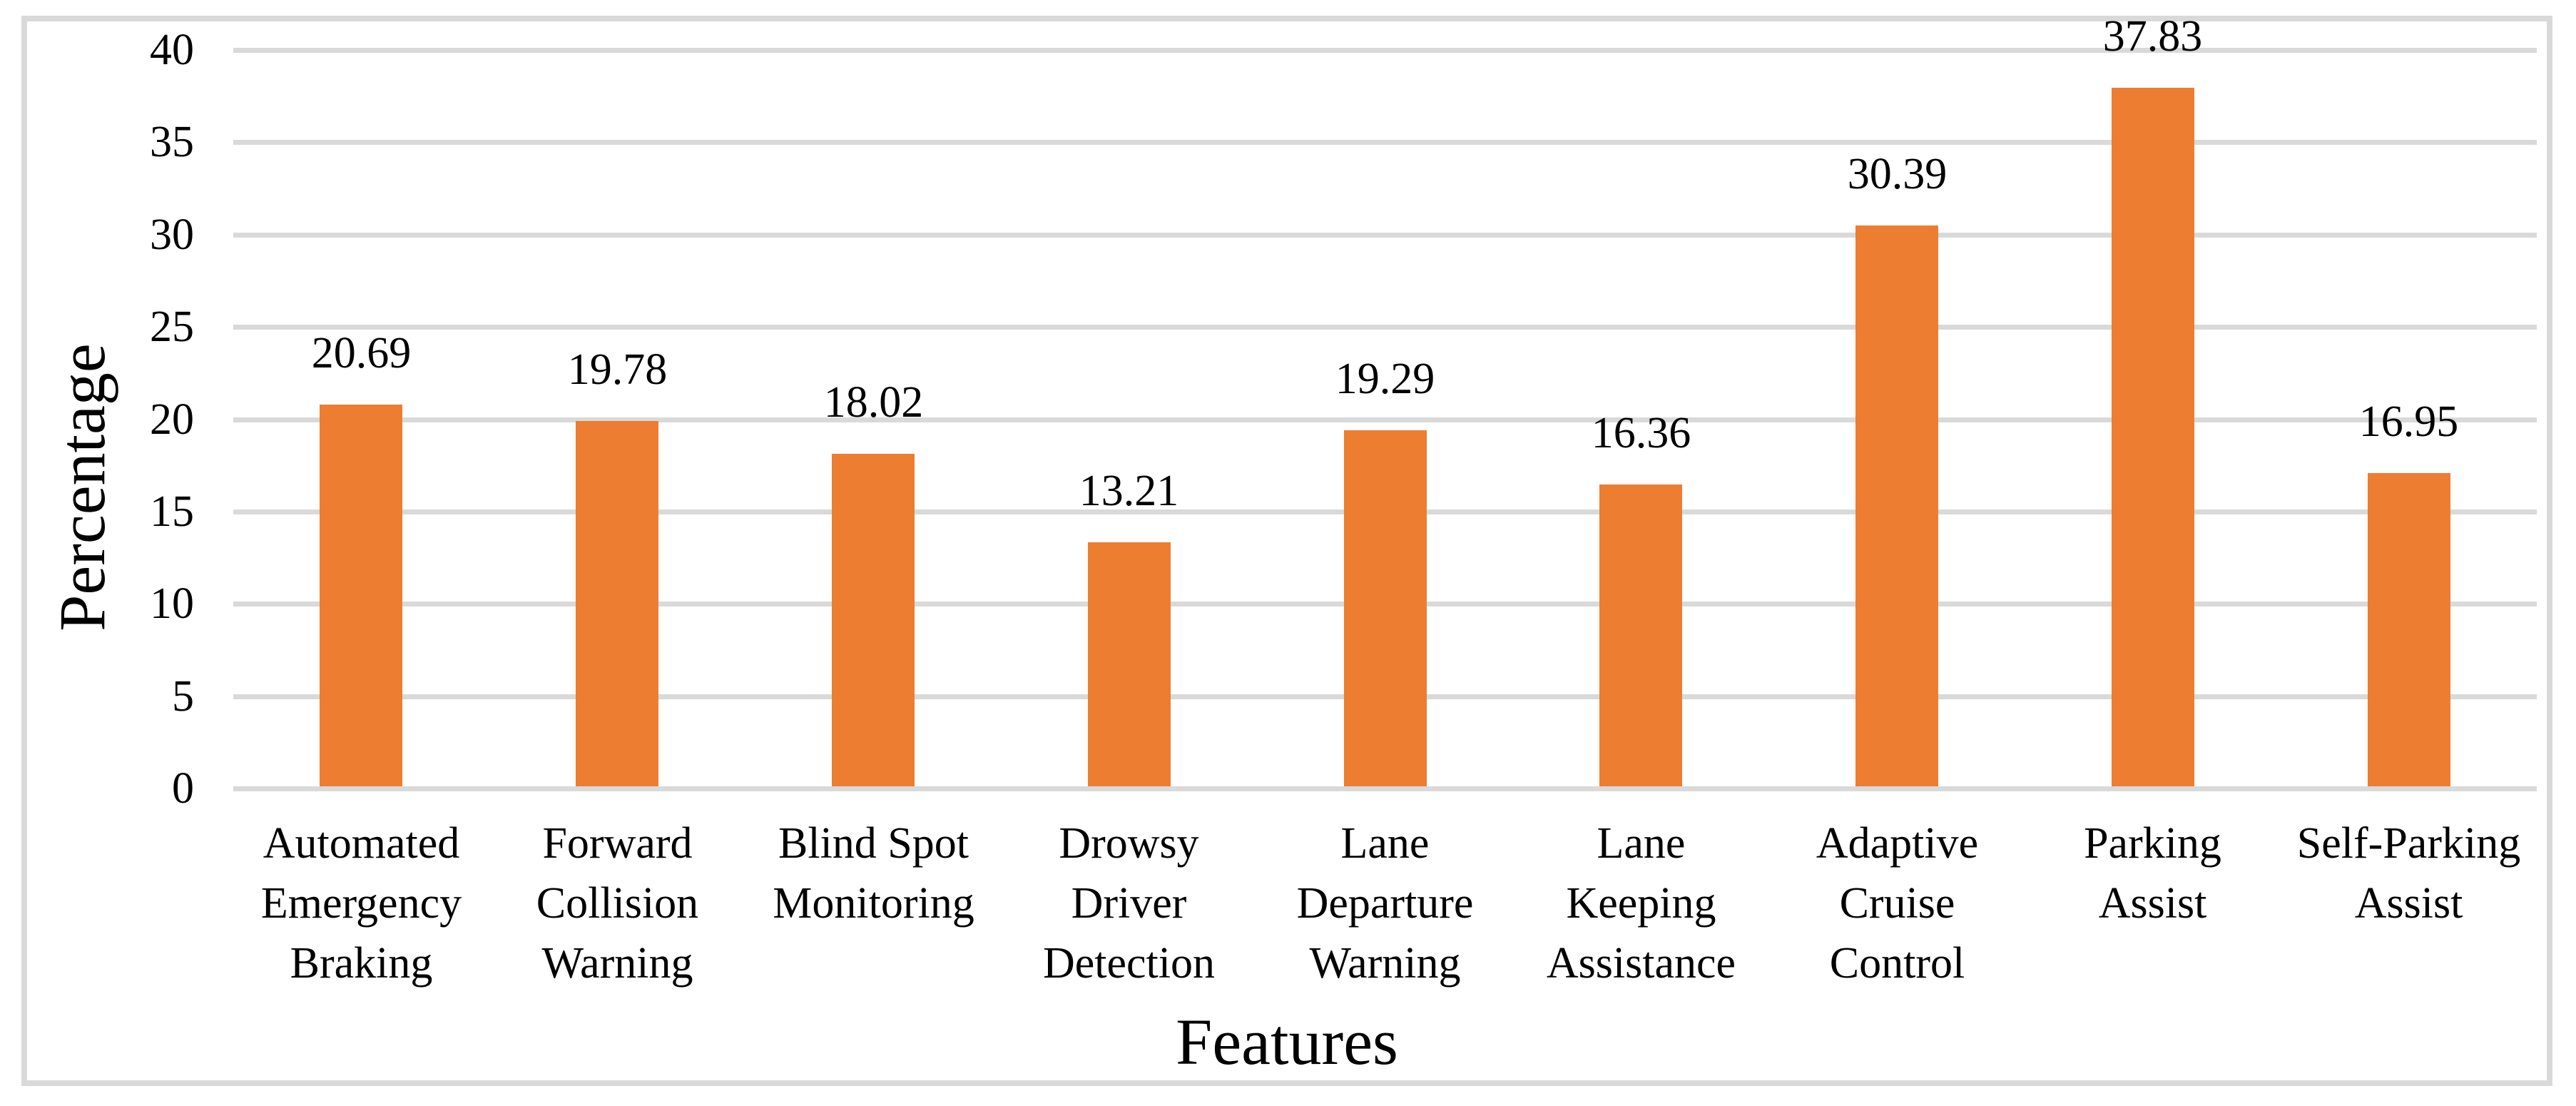  I want to click on x-category-label-line: Keeping, so click(1641, 903).